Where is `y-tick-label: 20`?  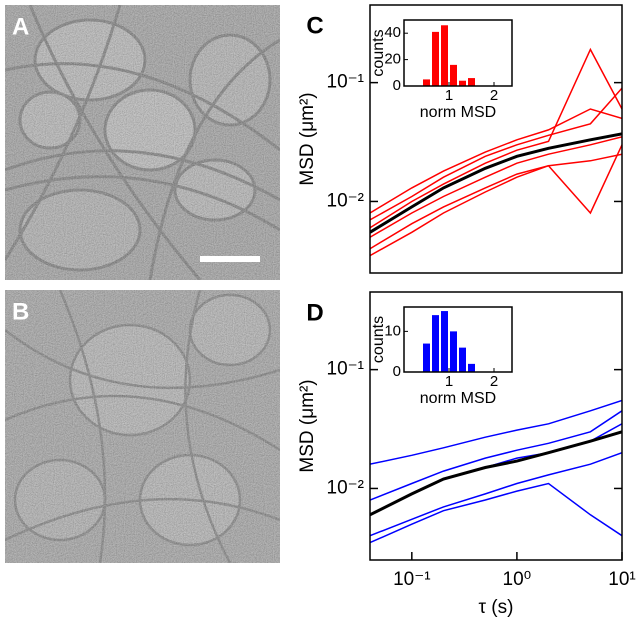 y-tick-label: 20 is located at coordinates (392, 59).